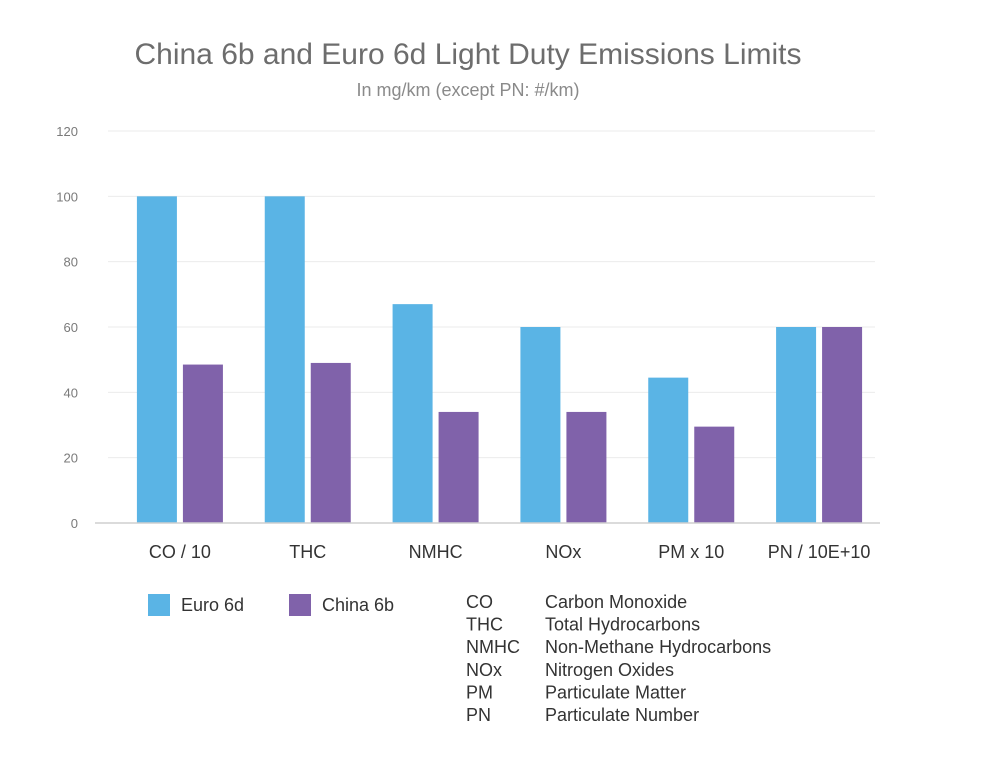 This screenshot has height=757, width=1000. I want to click on abbreviation-meaning: Particulate Matter, so click(615, 692).